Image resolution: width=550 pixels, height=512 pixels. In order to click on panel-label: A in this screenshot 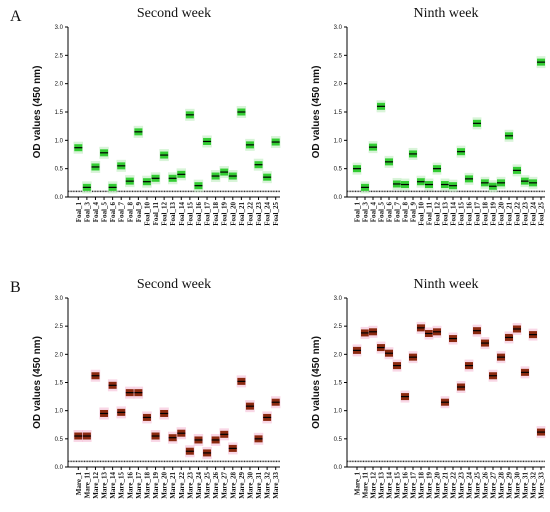, I will do `click(16, 16)`.